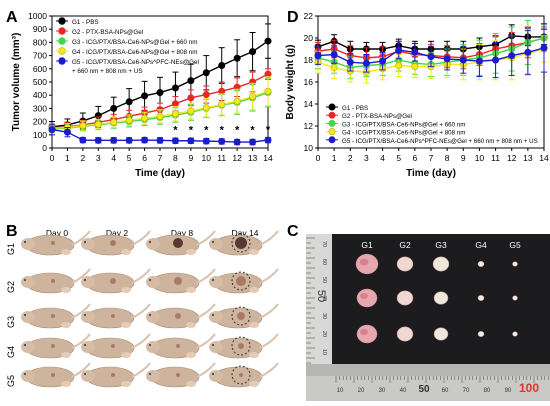  I want to click on x-tick-label: 14, so click(268, 158).